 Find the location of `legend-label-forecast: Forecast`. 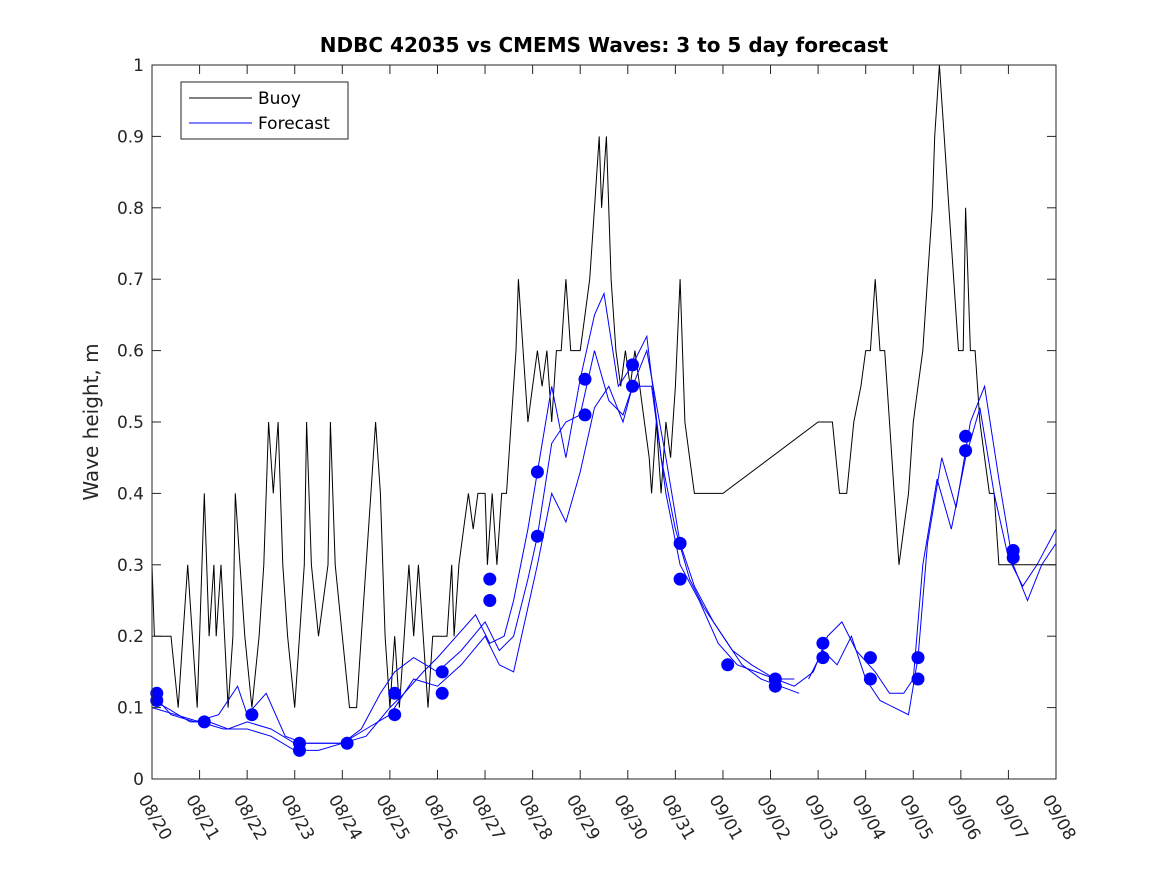

legend-label-forecast: Forecast is located at coordinates (294, 124).